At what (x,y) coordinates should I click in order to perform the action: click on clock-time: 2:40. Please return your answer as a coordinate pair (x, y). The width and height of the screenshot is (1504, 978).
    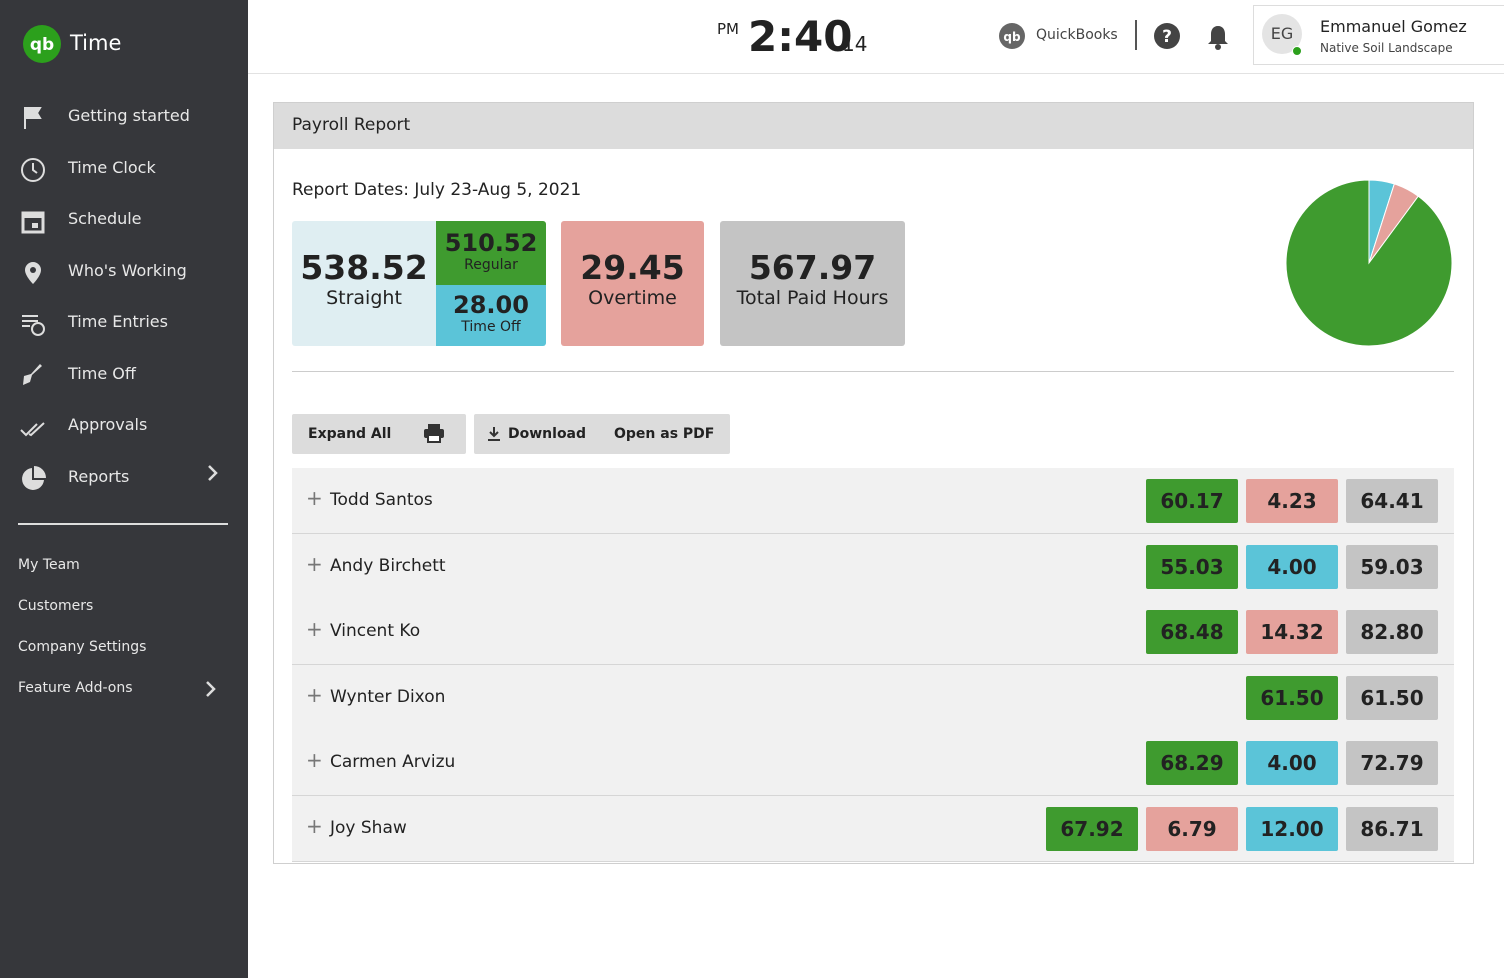
    Looking at the image, I should click on (800, 36).